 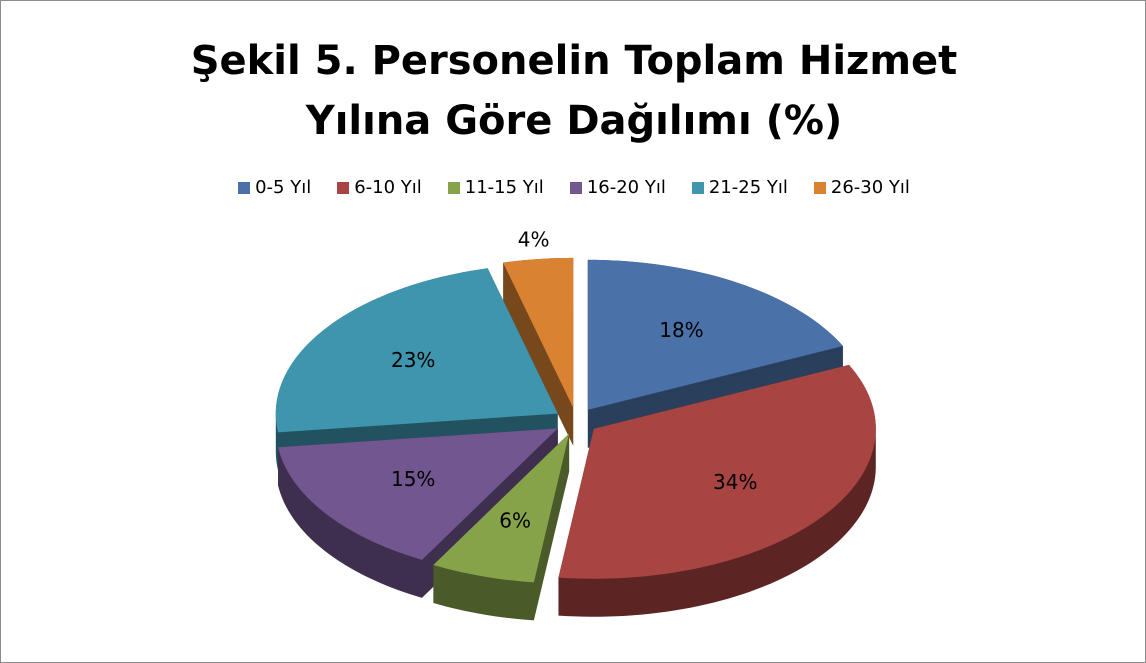 What do you see at coordinates (748, 187) in the screenshot?
I see `legend-label: 21-25 Yıl` at bounding box center [748, 187].